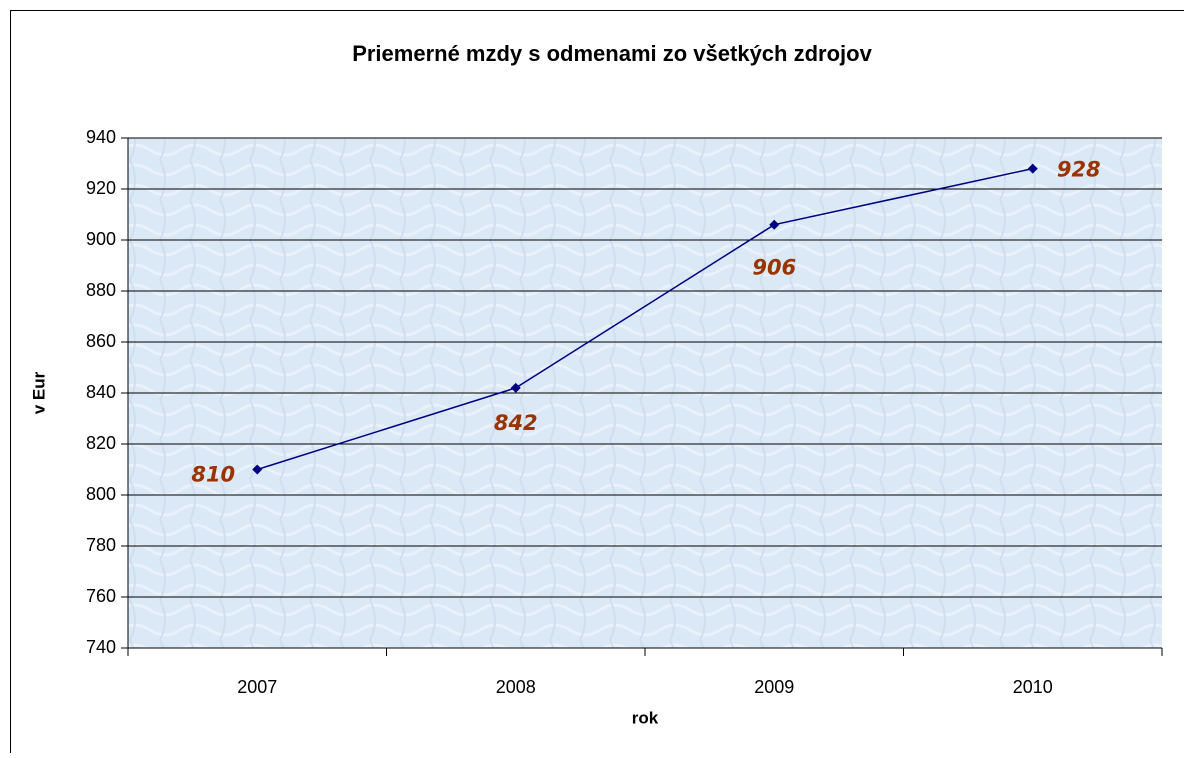 The height and width of the screenshot is (758, 1184). Describe the element at coordinates (101, 647) in the screenshot. I see `y-tick-label: 740` at that location.